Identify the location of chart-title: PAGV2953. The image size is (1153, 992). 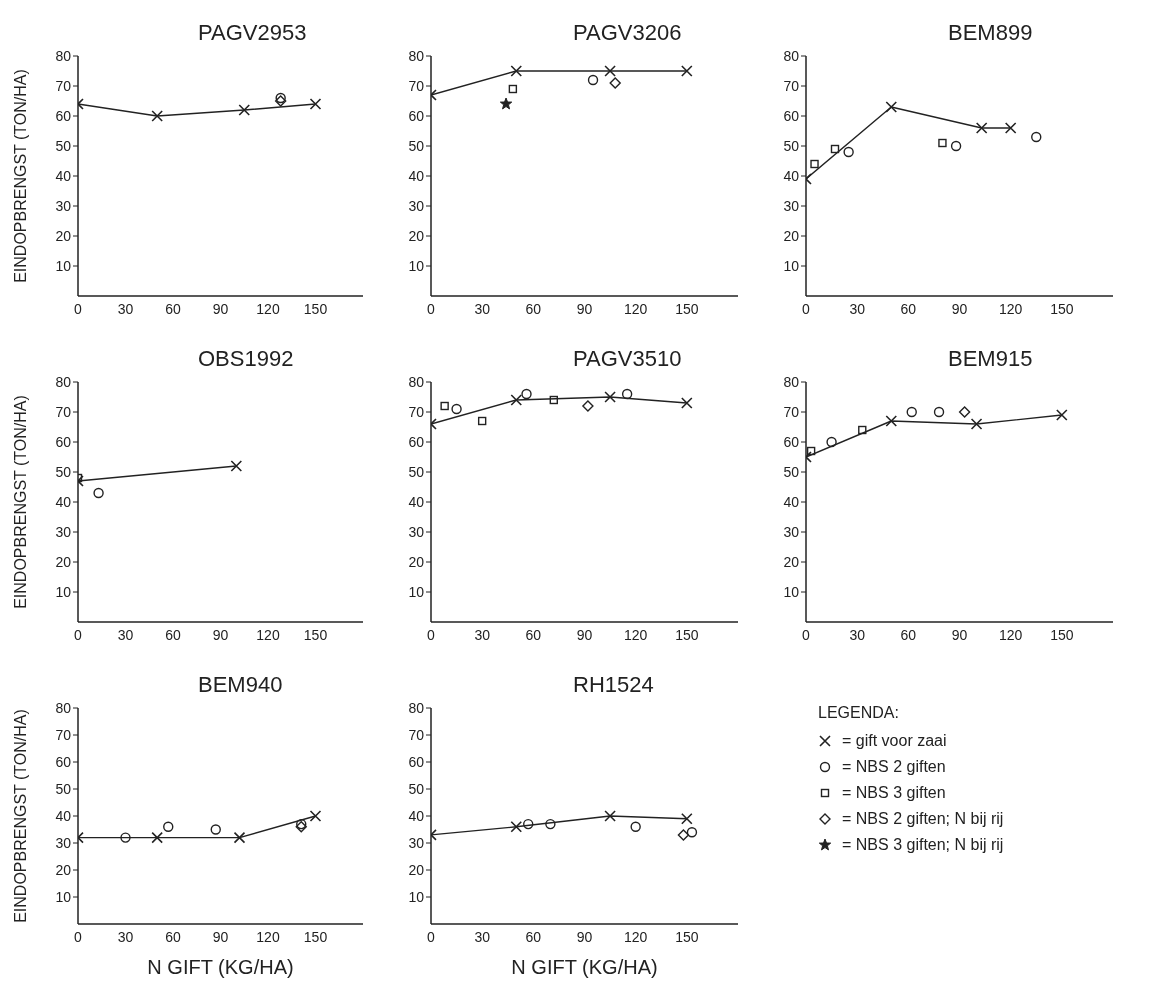
(252, 33).